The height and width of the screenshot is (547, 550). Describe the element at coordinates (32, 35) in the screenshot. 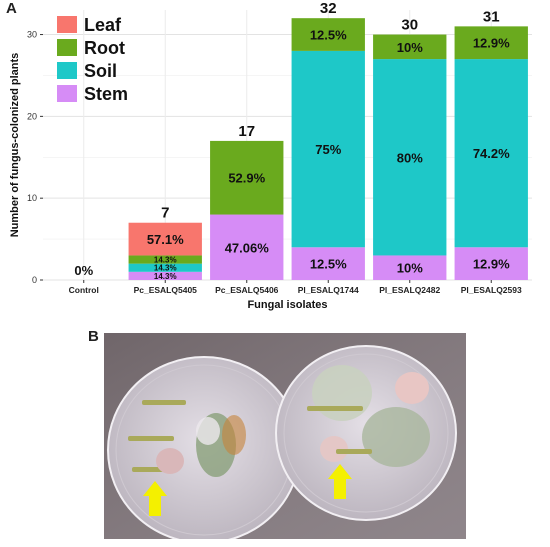

I see `y-tick-label: 30` at that location.